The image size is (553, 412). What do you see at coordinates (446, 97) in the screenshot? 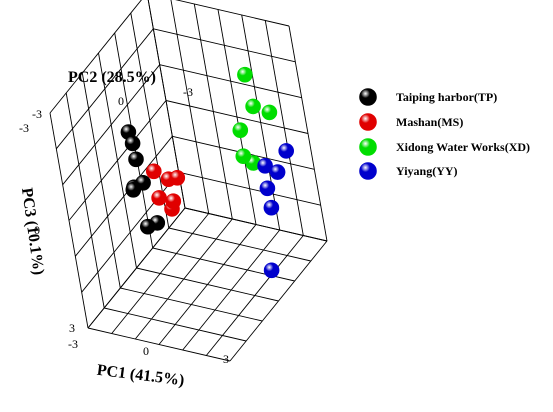
I see `legend-label: Taiping harbor(TP)` at bounding box center [446, 97].